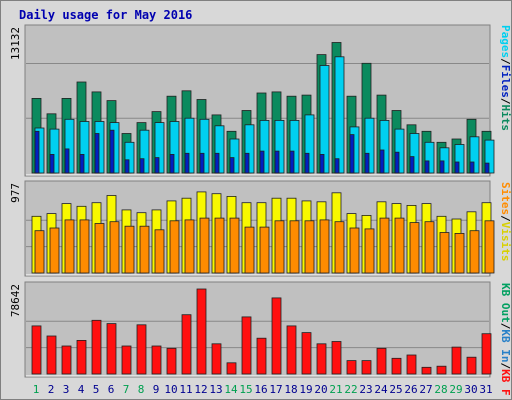 This screenshot has height=400, width=512. Describe the element at coordinates (335, 389) in the screenshot. I see `x-tick-label: 21` at that location.